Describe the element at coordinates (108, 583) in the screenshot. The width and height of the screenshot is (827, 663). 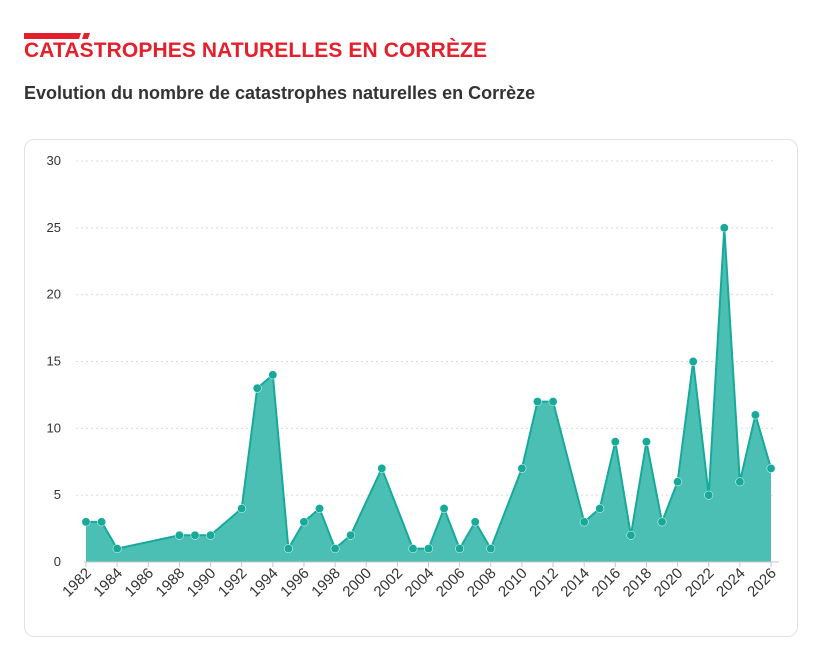
I see `x-tick-label: 1984` at that location.